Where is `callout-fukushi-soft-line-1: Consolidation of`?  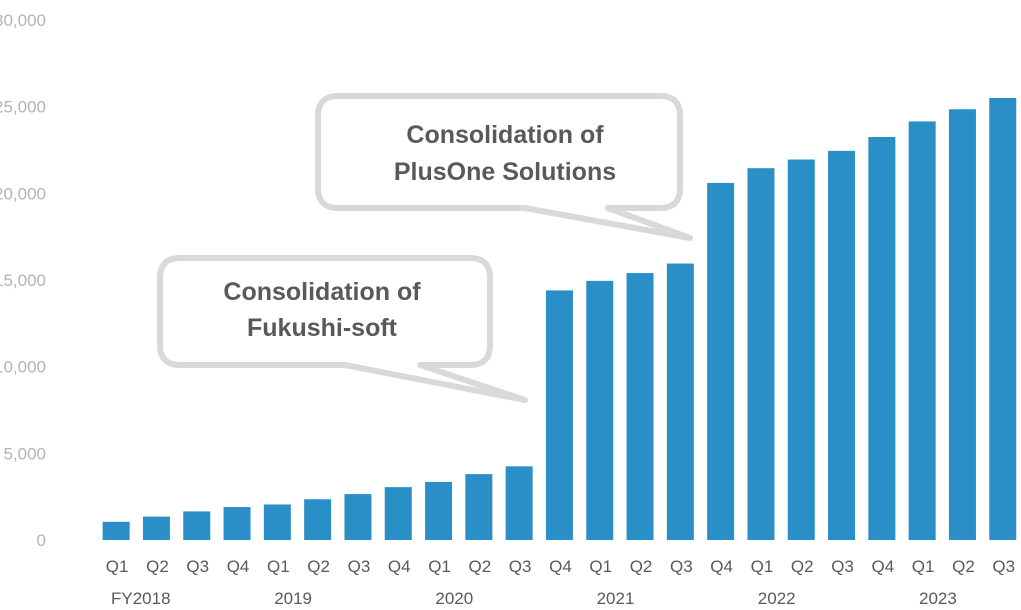 callout-fukushi-soft-line-1: Consolidation of is located at coordinates (322, 292).